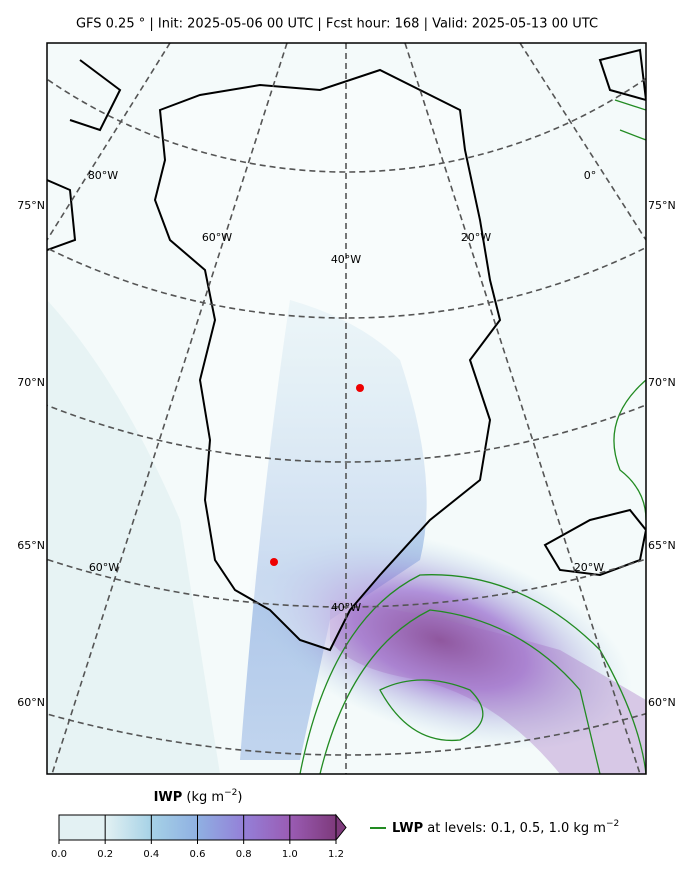  What do you see at coordinates (59, 854) in the screenshot?
I see `colorbar-tick-label: 0.0` at bounding box center [59, 854].